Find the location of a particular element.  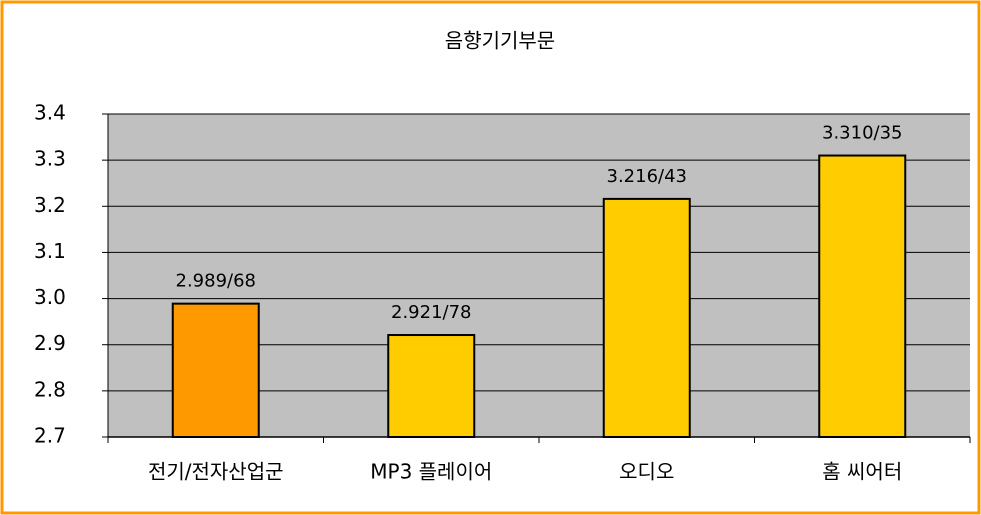

x-tick-label: 전기/전자산업군 is located at coordinates (216, 472).